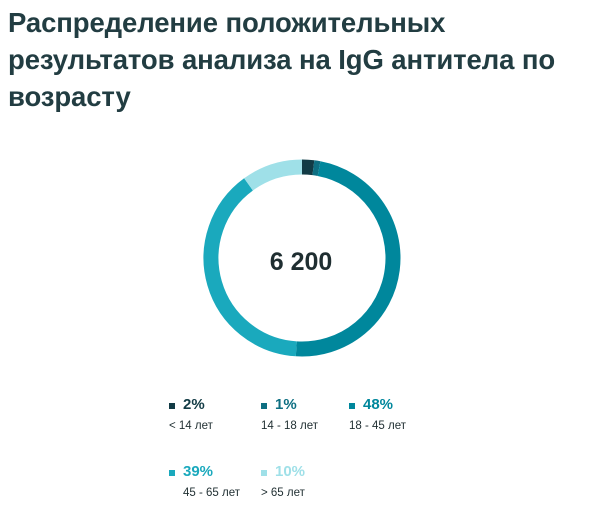 The height and width of the screenshot is (508, 610). I want to click on legend-age-label: 18 - 45 лет, so click(377, 426).